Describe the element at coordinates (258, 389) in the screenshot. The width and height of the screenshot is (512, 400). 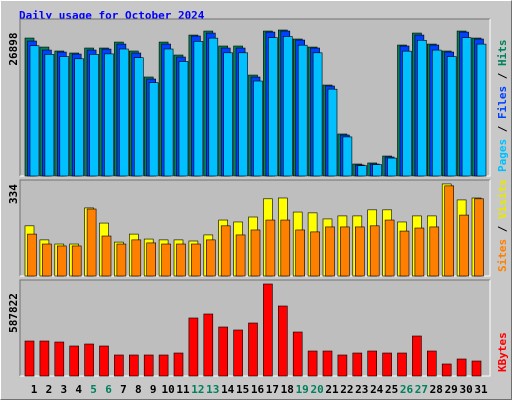
I see `x-tick-label: 16` at that location.